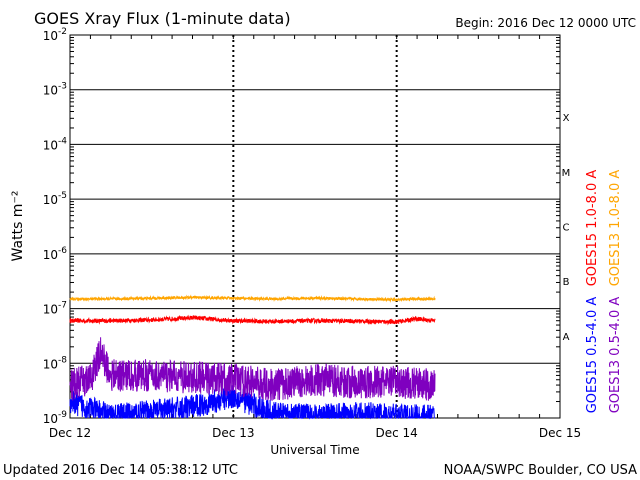 Image resolution: width=640 pixels, height=480 pixels. I want to click on y-tick-label: 10⁻⁶, so click(55, 254).